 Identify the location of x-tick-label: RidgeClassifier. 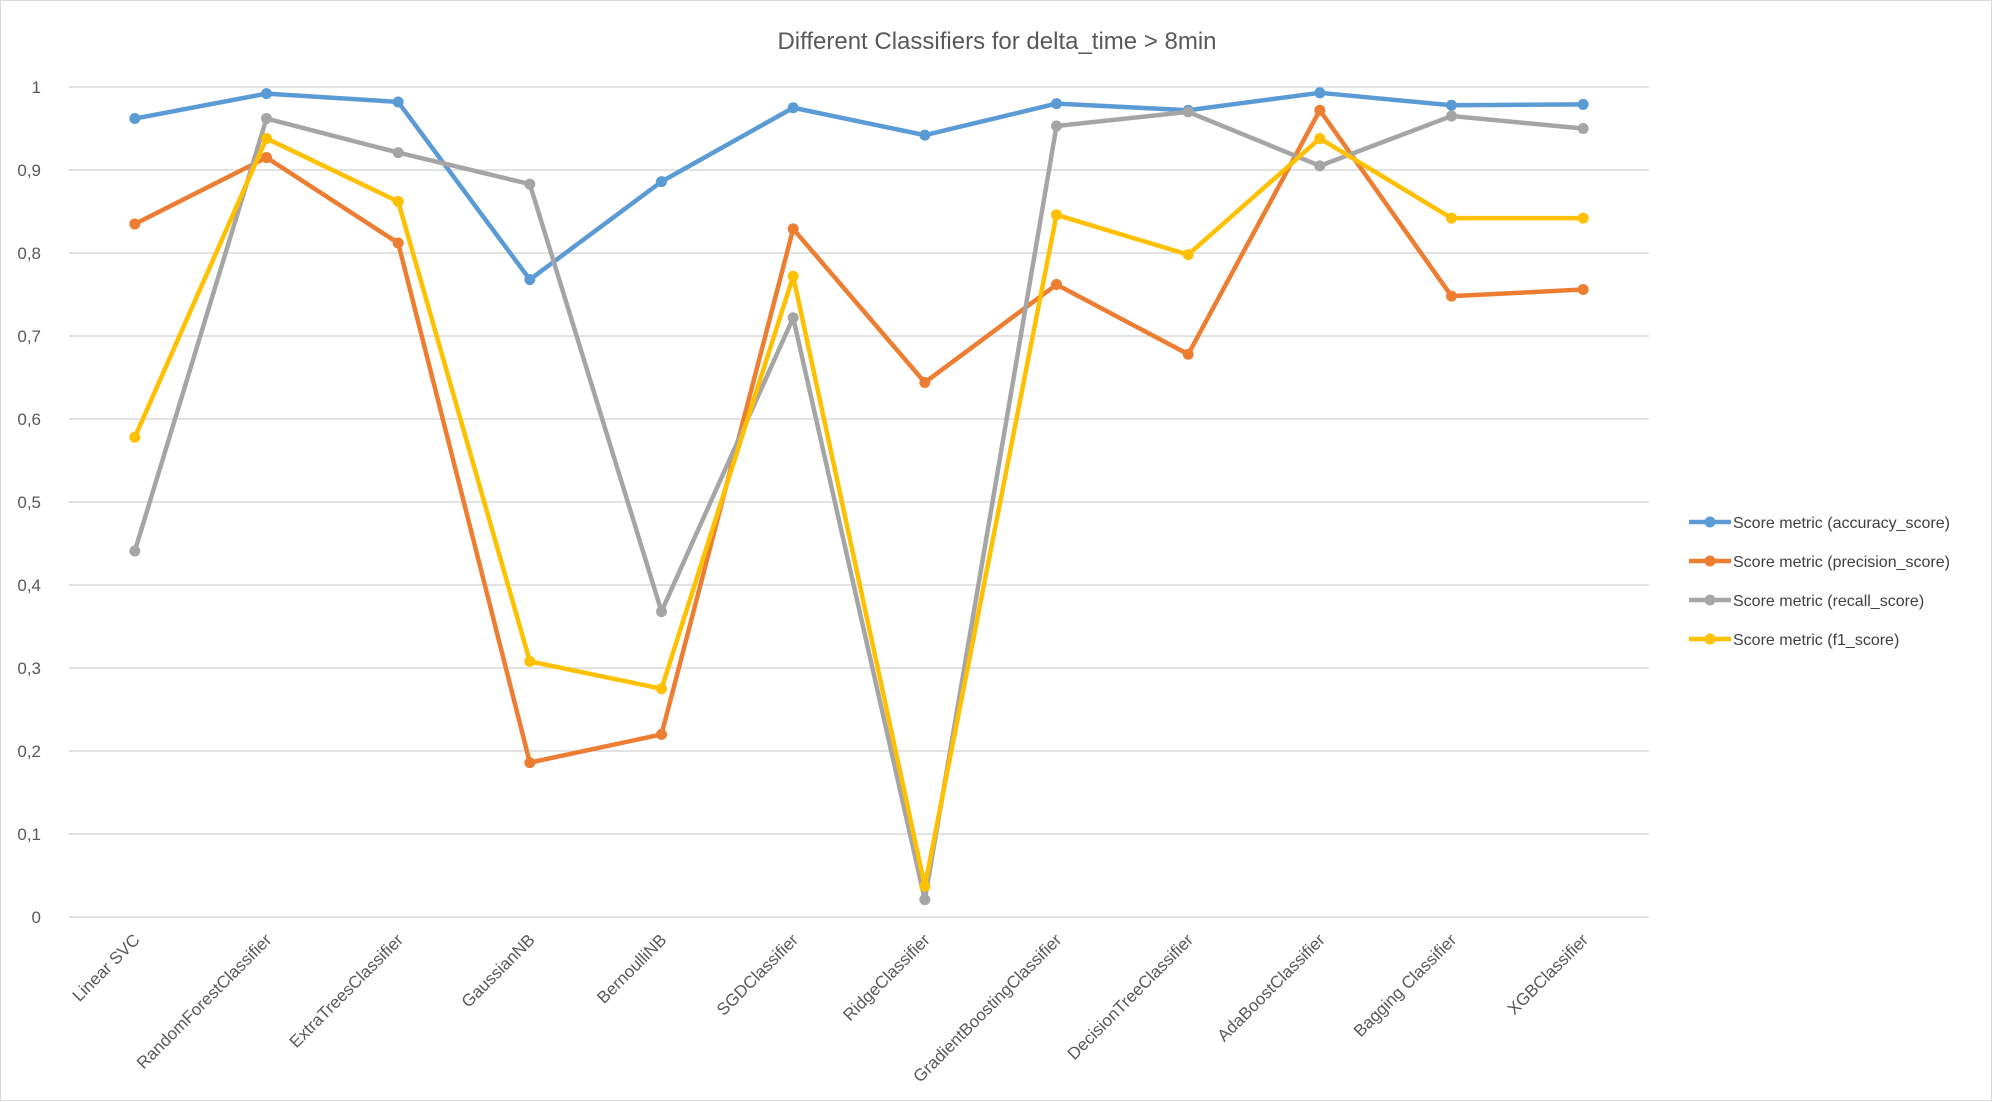
(886, 977).